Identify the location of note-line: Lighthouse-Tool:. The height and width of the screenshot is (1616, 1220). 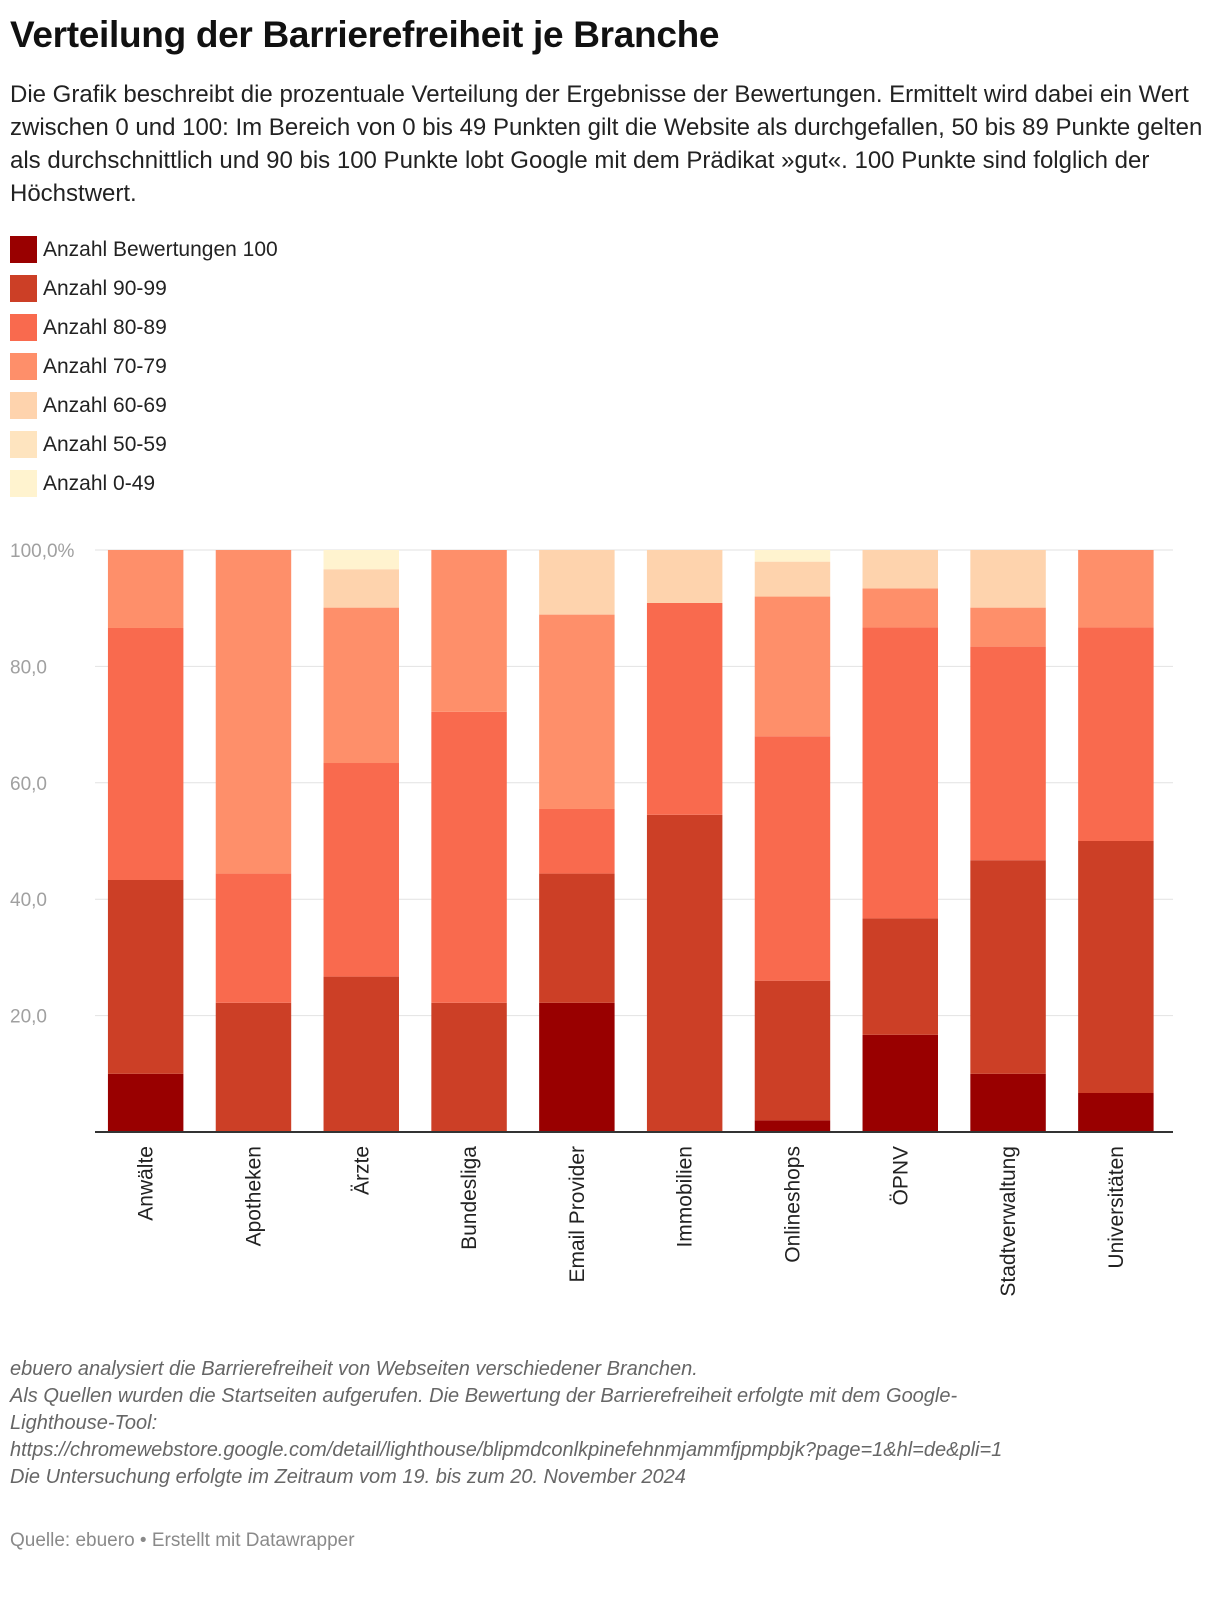
(84, 1423).